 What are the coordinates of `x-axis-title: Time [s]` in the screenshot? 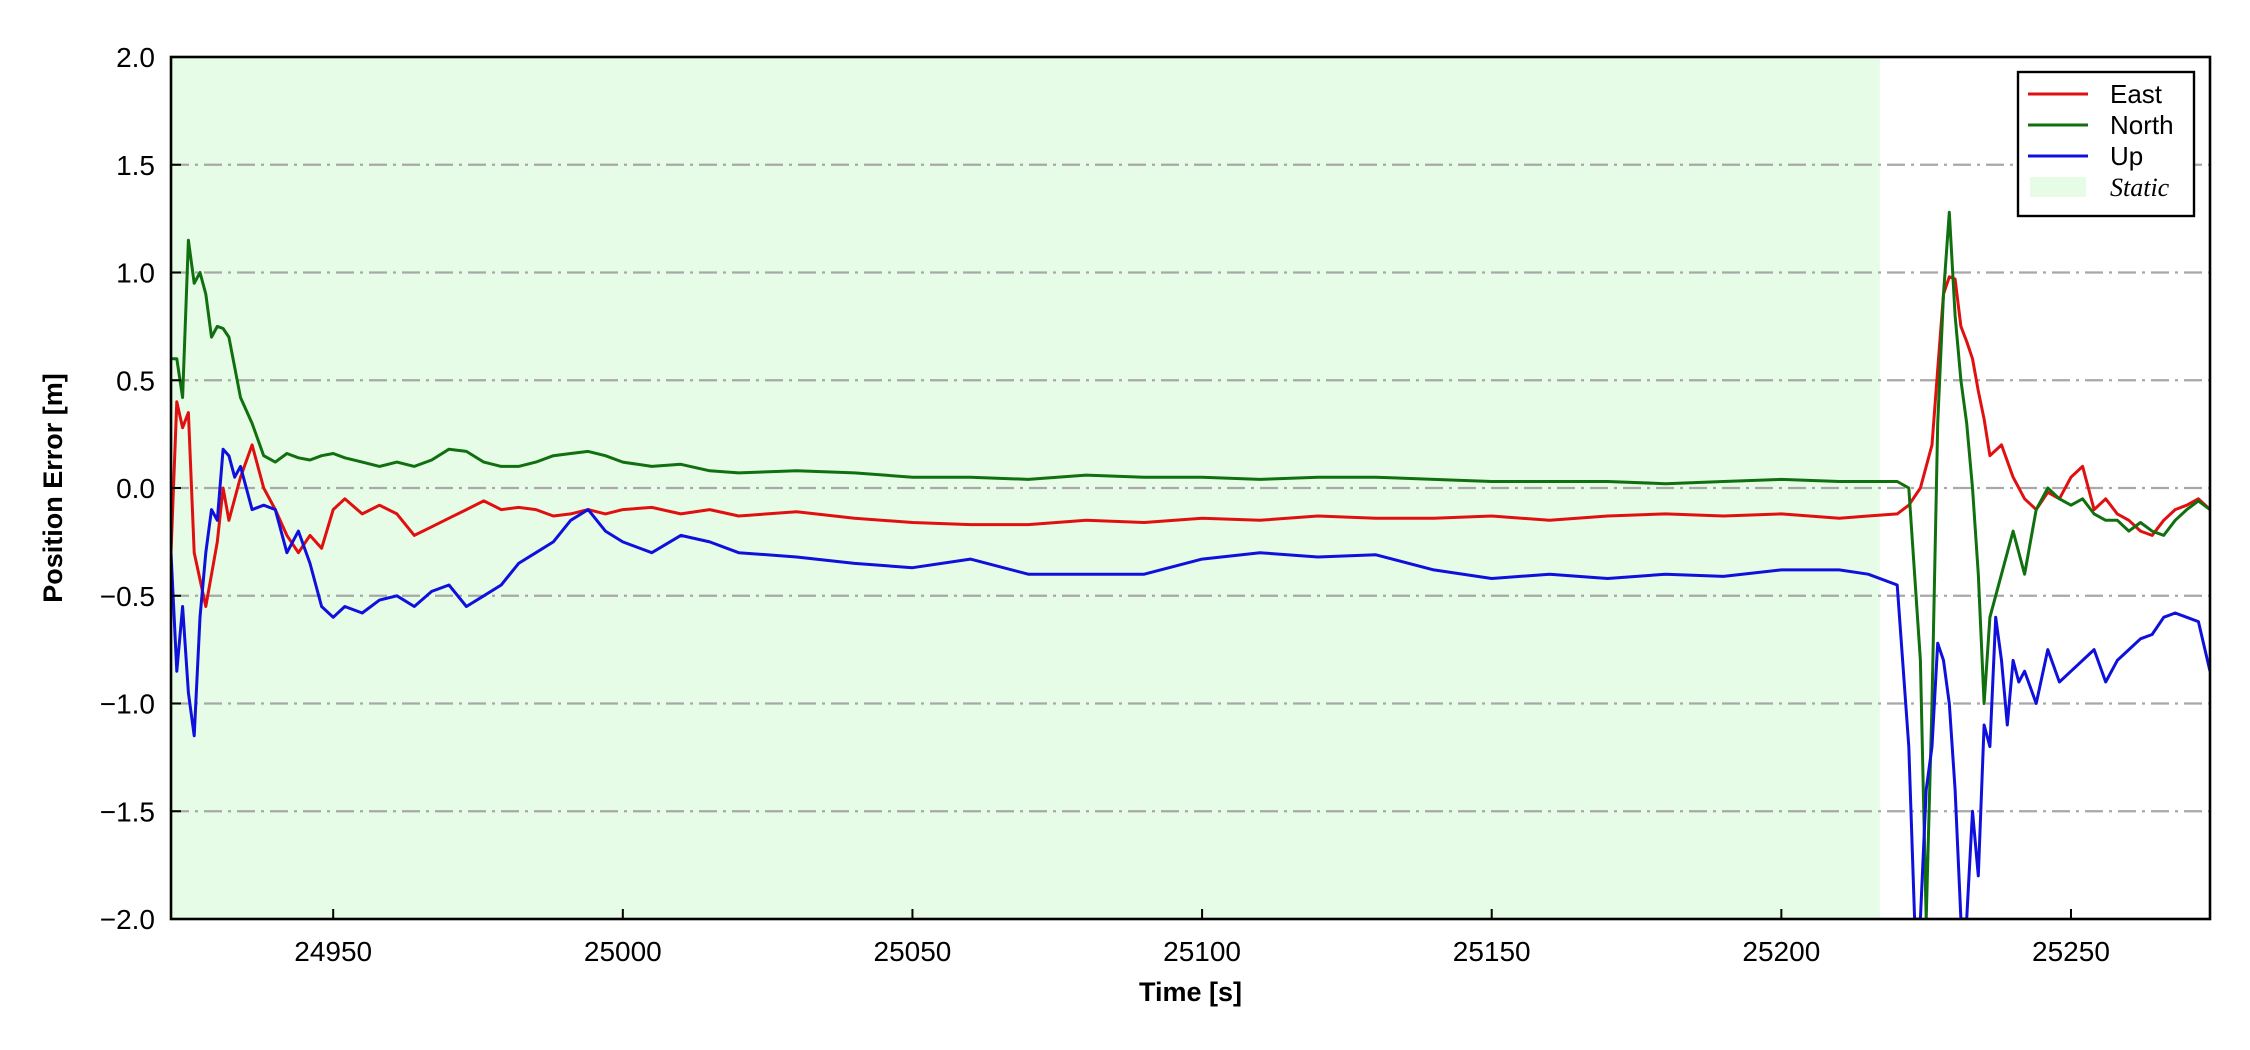 It's located at (1190, 992).